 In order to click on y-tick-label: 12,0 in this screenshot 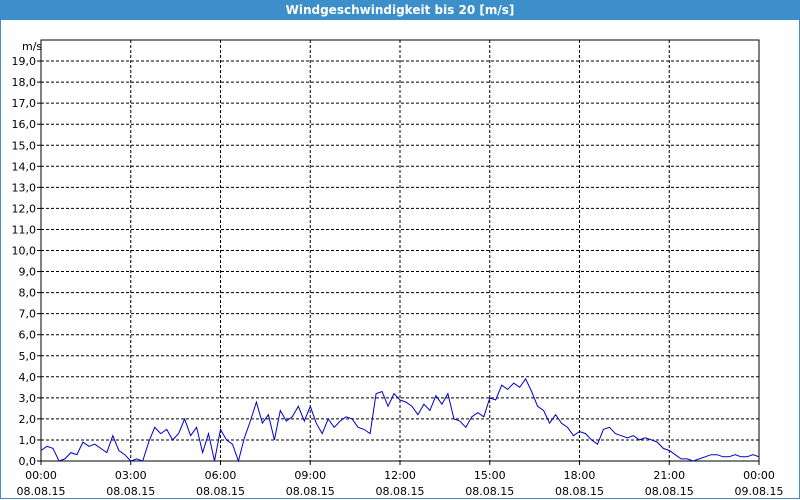, I will do `click(24, 208)`.